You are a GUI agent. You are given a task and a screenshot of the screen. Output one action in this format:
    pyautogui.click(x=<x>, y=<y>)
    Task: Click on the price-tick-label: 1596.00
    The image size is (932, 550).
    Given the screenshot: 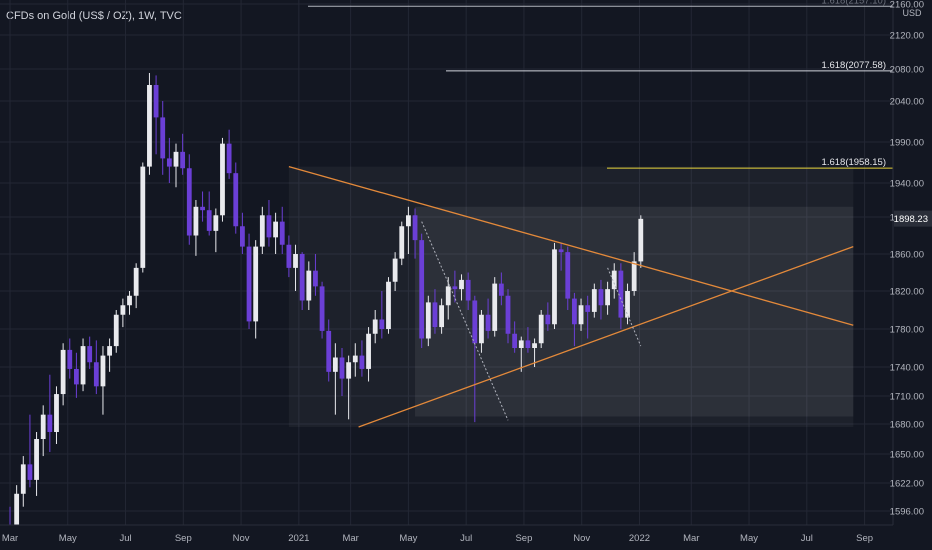 What is the action you would take?
    pyautogui.click(x=907, y=512)
    